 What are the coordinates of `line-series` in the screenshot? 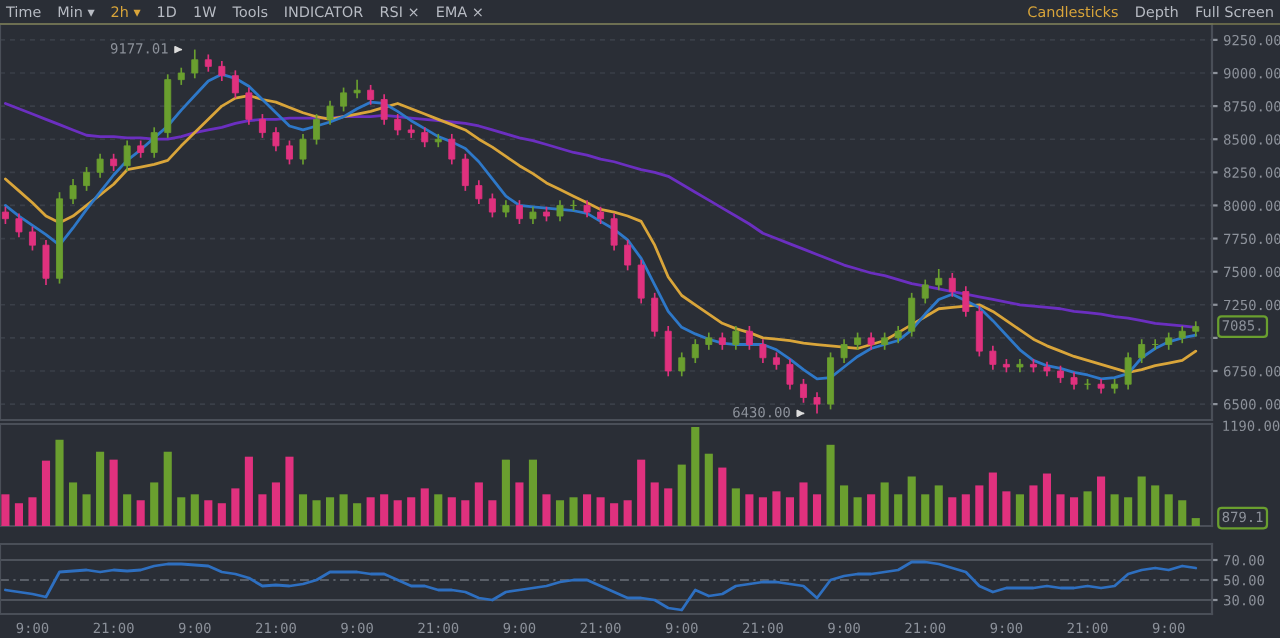 It's located at (601, 586).